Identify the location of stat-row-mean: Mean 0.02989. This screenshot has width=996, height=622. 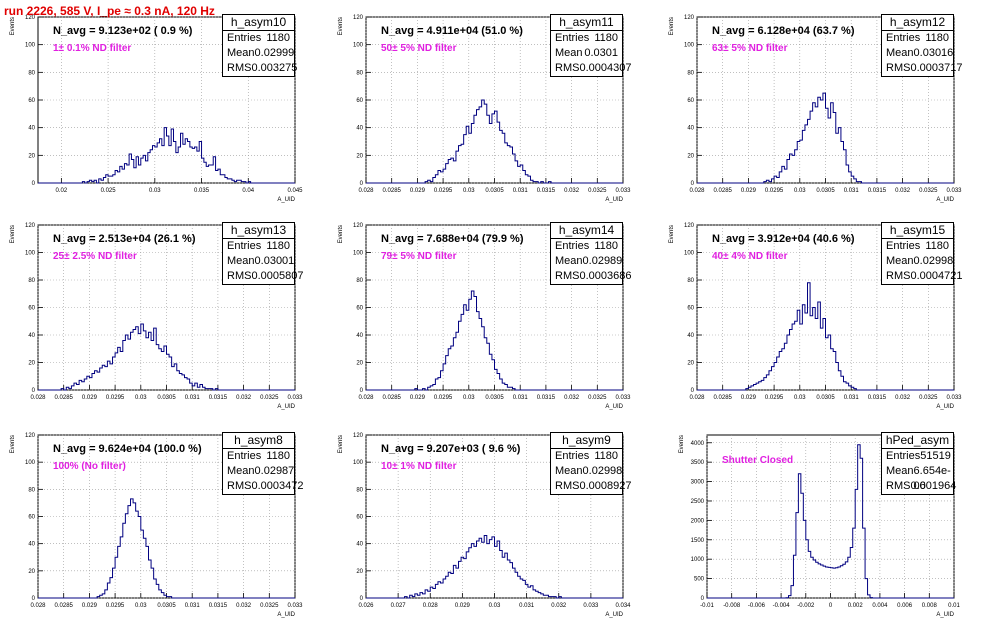
(586, 261).